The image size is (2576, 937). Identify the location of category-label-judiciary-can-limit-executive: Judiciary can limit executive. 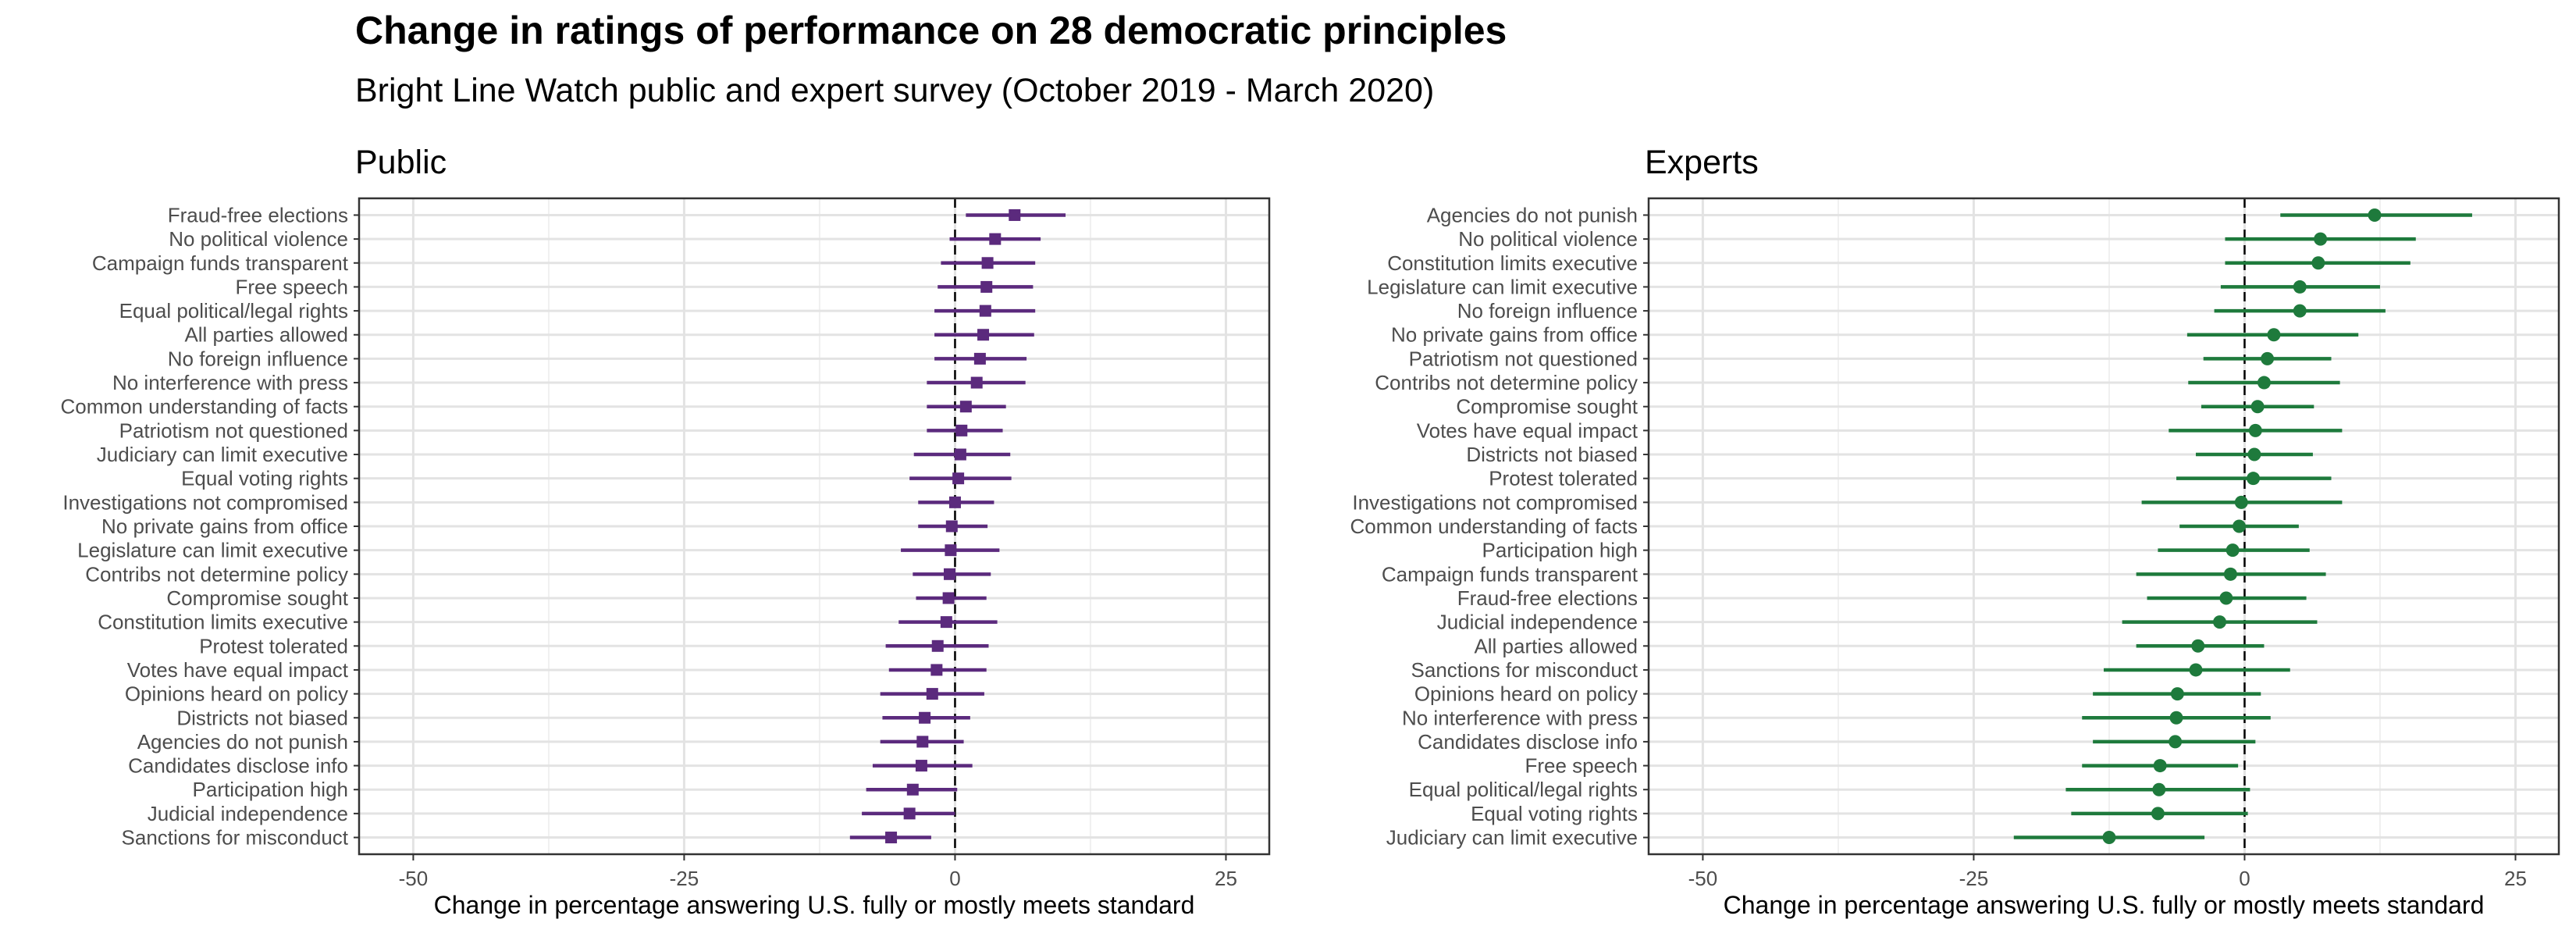
(222, 455).